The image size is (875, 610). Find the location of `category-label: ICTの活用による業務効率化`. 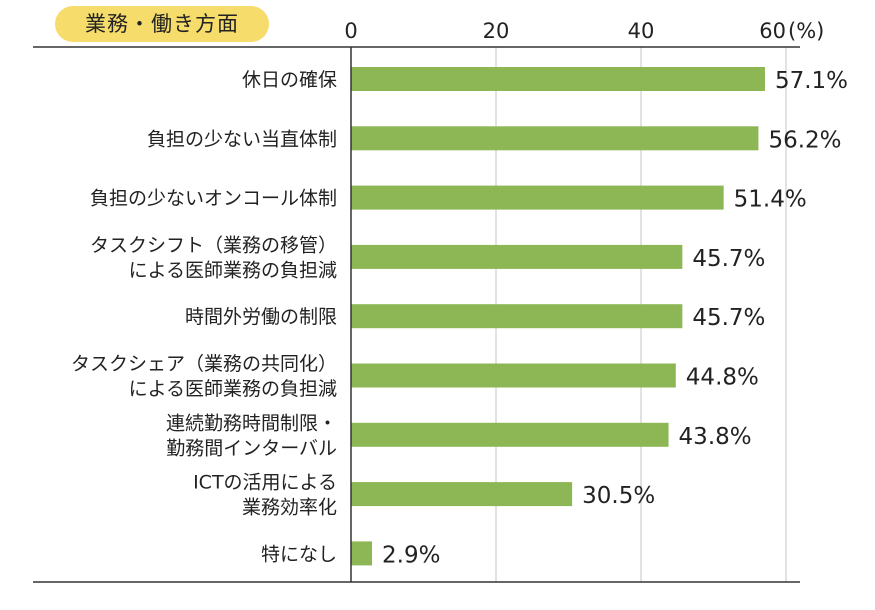

category-label: ICTの活用による業務効率化 is located at coordinates (265, 495).